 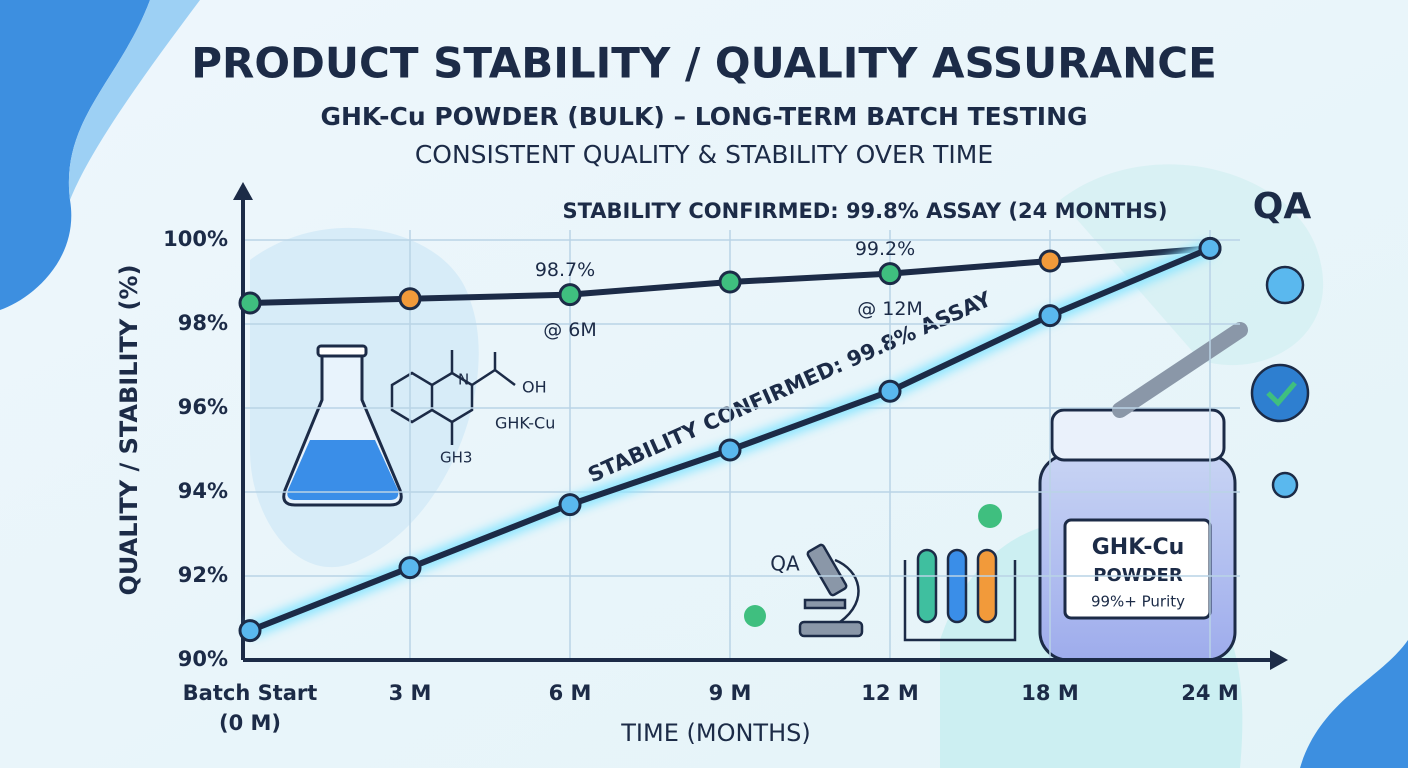 What do you see at coordinates (203, 659) in the screenshot?
I see `y-tick-label: 90%` at bounding box center [203, 659].